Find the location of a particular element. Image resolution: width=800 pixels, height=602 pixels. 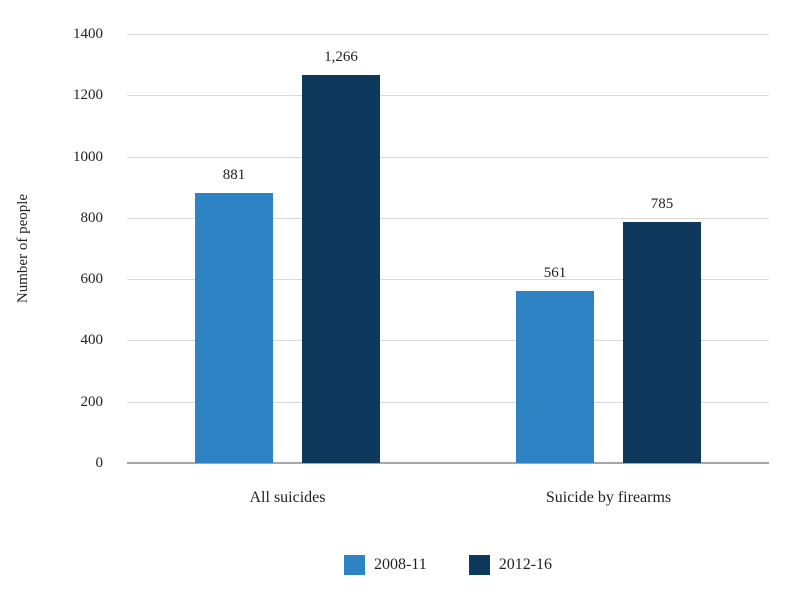

y-tick-label-200: 200 is located at coordinates (92, 401).